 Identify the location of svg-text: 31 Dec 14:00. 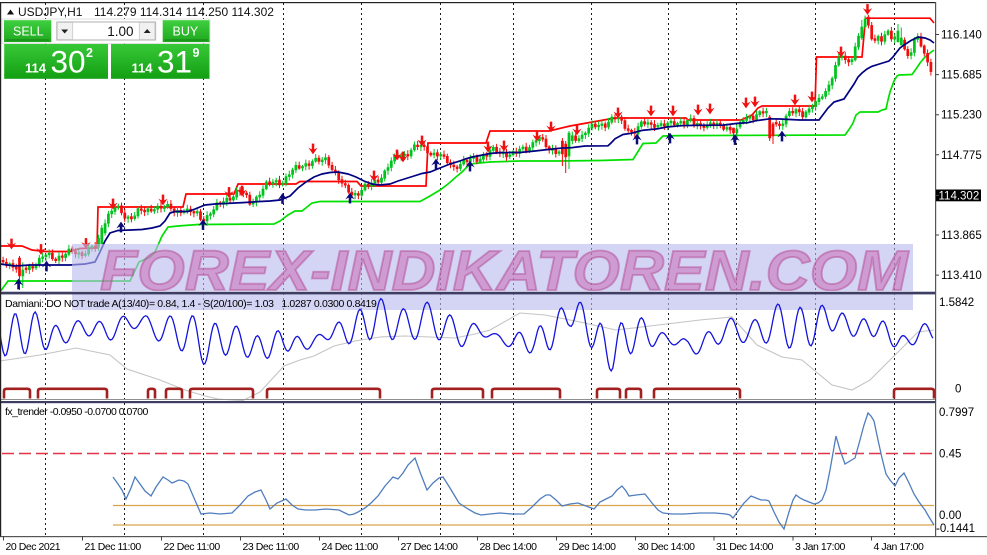
(745, 547).